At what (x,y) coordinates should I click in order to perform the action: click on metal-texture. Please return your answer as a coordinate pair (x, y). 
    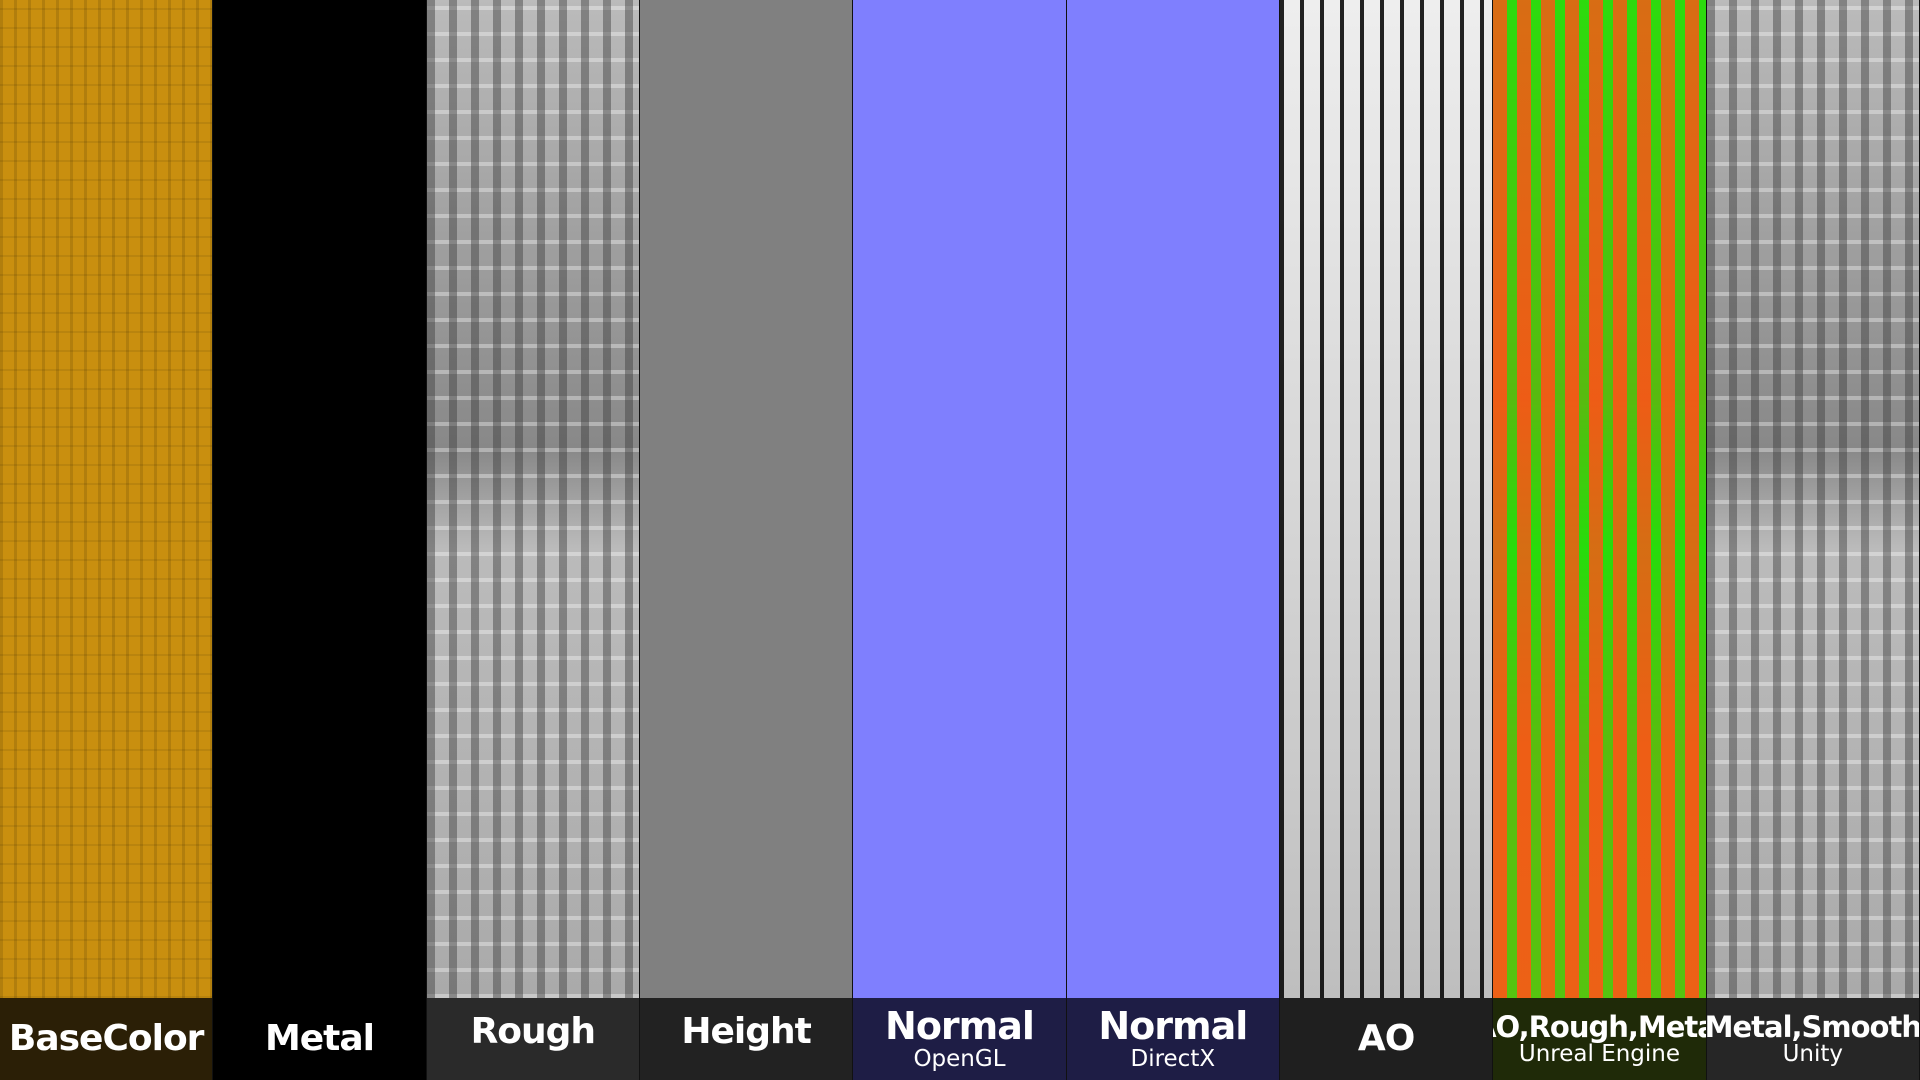
    Looking at the image, I should click on (319, 499).